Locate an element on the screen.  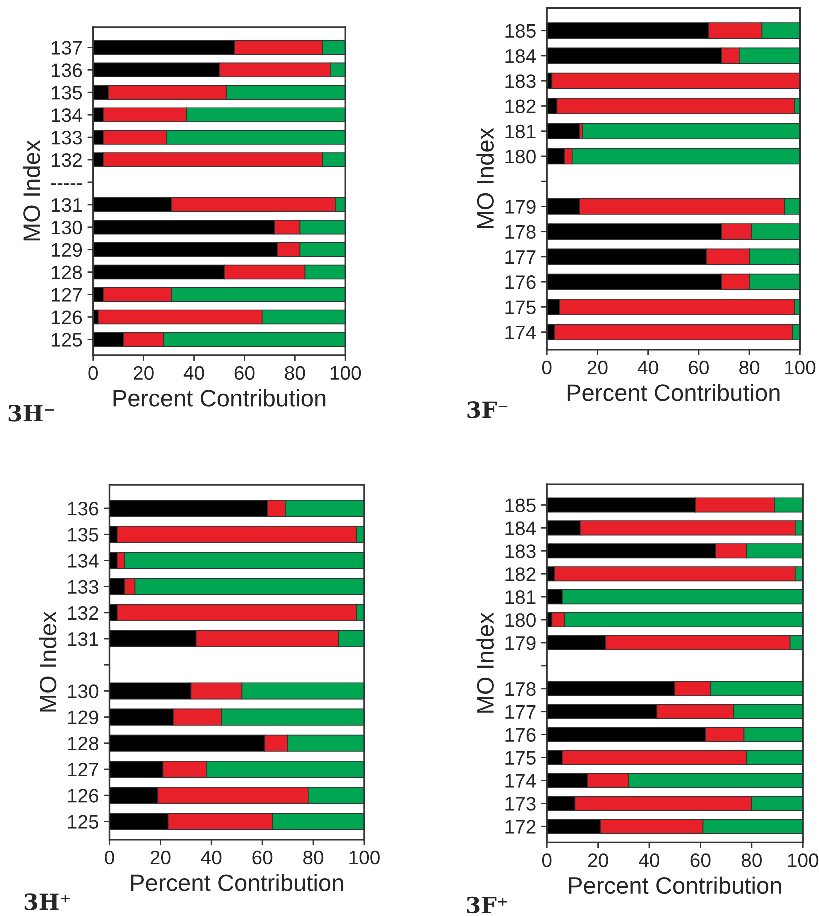
y-tick-label: 173 is located at coordinates (521, 804).